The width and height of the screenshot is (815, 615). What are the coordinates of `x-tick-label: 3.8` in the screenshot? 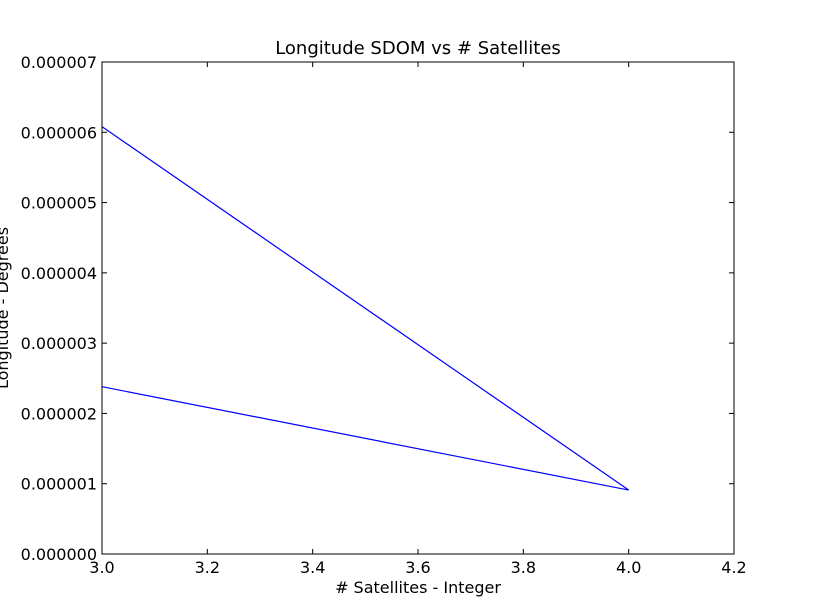 It's located at (523, 567).